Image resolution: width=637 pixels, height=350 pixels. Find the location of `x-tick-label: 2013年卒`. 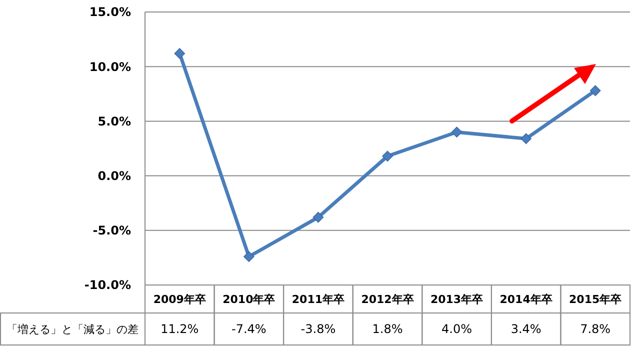

x-tick-label: 2013年卒 is located at coordinates (457, 299).